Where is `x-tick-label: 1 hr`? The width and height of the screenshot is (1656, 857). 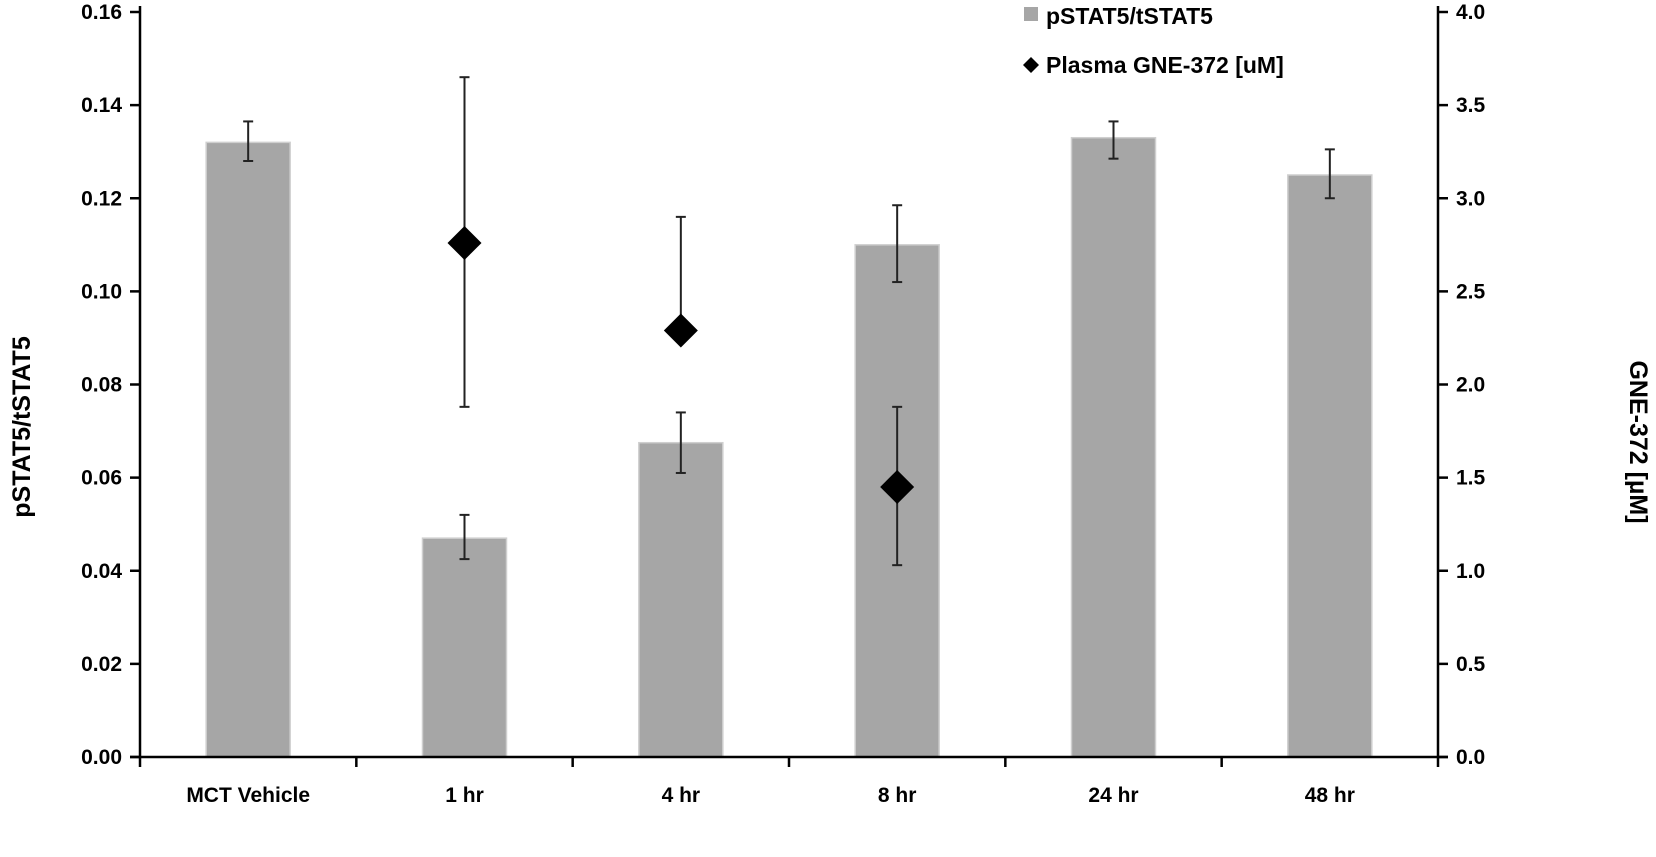 x-tick-label: 1 hr is located at coordinates (464, 795).